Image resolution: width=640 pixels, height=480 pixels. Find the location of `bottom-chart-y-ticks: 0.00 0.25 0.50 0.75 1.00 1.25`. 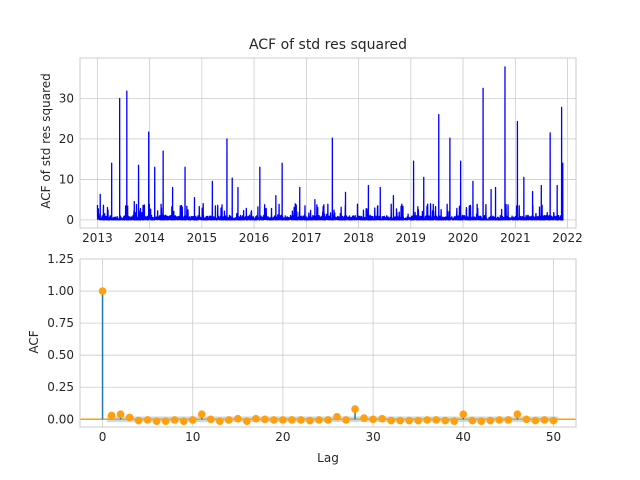

bottom-chart-y-ticks: 0.00 0.25 0.50 0.75 1.00 1.25 is located at coordinates (60, 339).